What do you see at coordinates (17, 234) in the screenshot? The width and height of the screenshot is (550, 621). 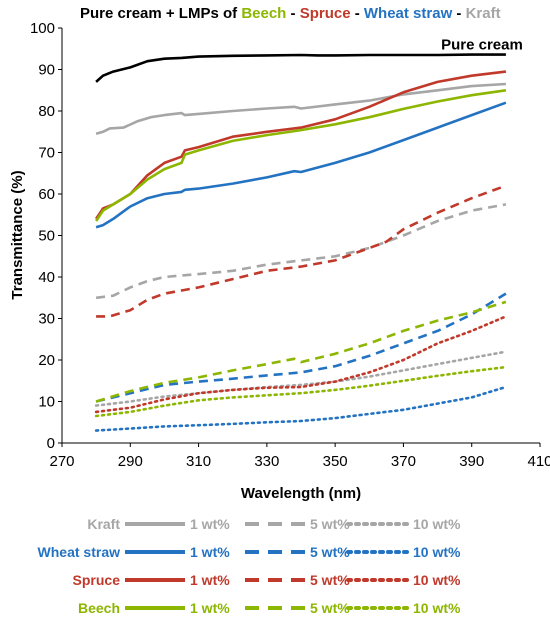 I see `y-axis-title: Transmittance (%)` at bounding box center [17, 234].